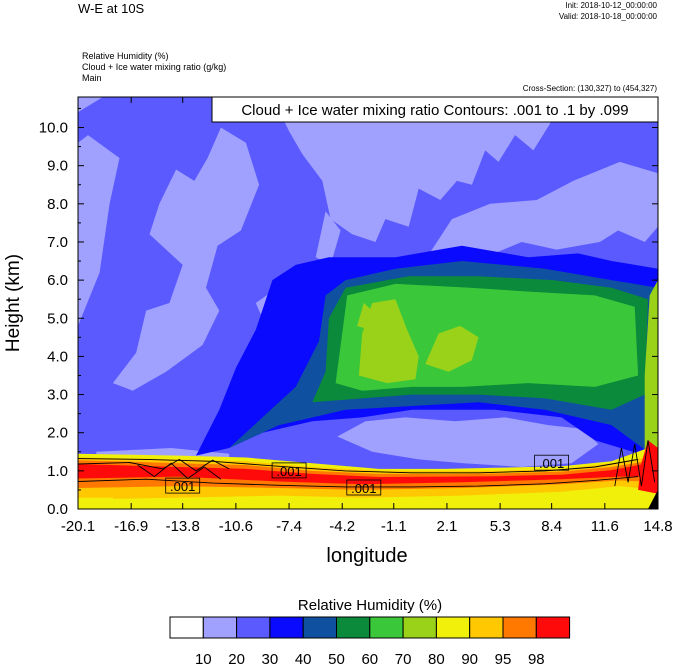  Describe the element at coordinates (57, 318) in the screenshot. I see `y-tick-label: 5.0` at that location.